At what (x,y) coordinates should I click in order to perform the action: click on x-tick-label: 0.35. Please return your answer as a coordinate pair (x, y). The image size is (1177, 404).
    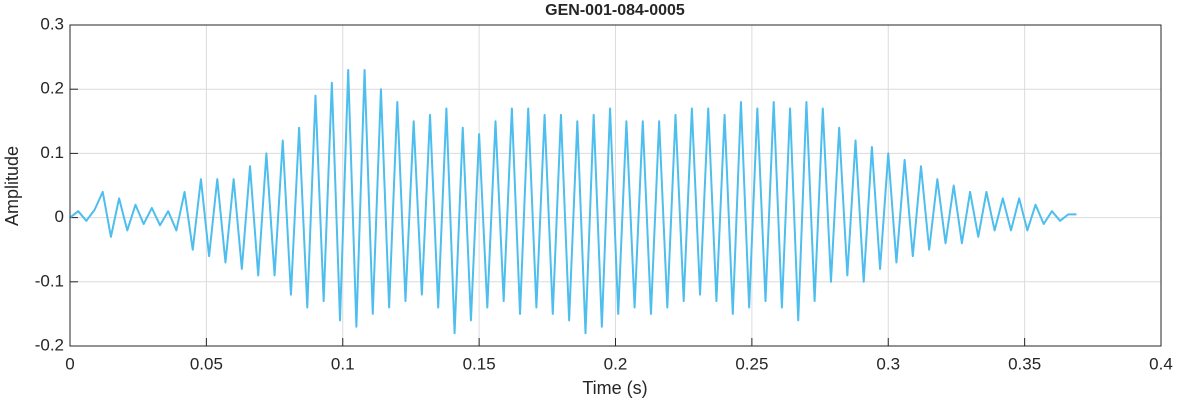
    Looking at the image, I should click on (1024, 363).